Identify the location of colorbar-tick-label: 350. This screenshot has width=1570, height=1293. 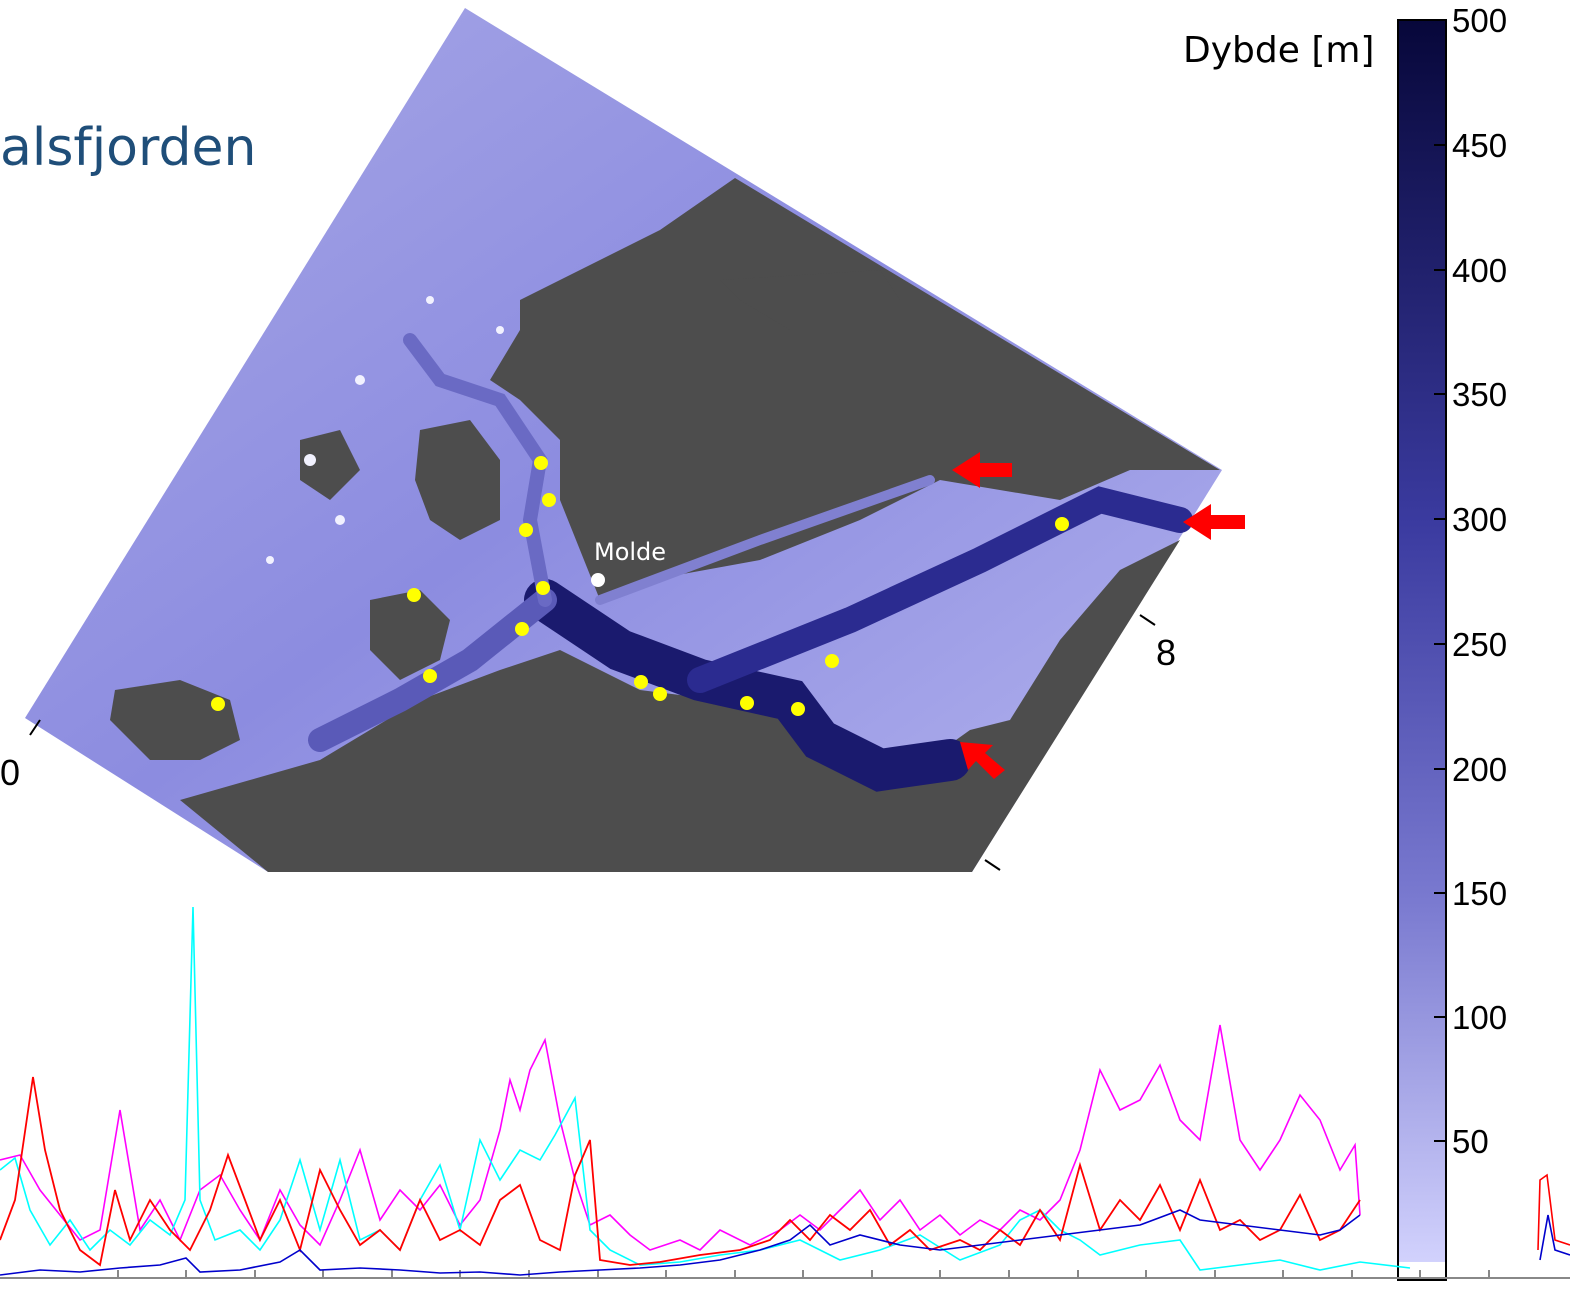
(1480, 394).